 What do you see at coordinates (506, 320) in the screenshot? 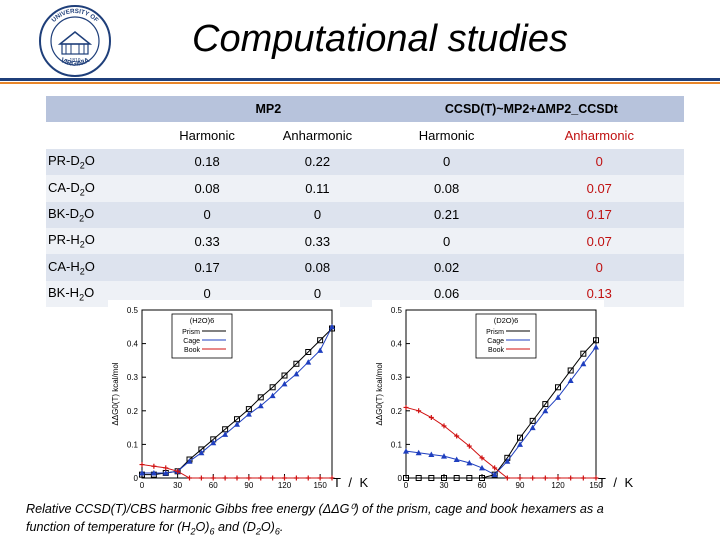
I see `legend-title: (D2O)6` at bounding box center [506, 320].